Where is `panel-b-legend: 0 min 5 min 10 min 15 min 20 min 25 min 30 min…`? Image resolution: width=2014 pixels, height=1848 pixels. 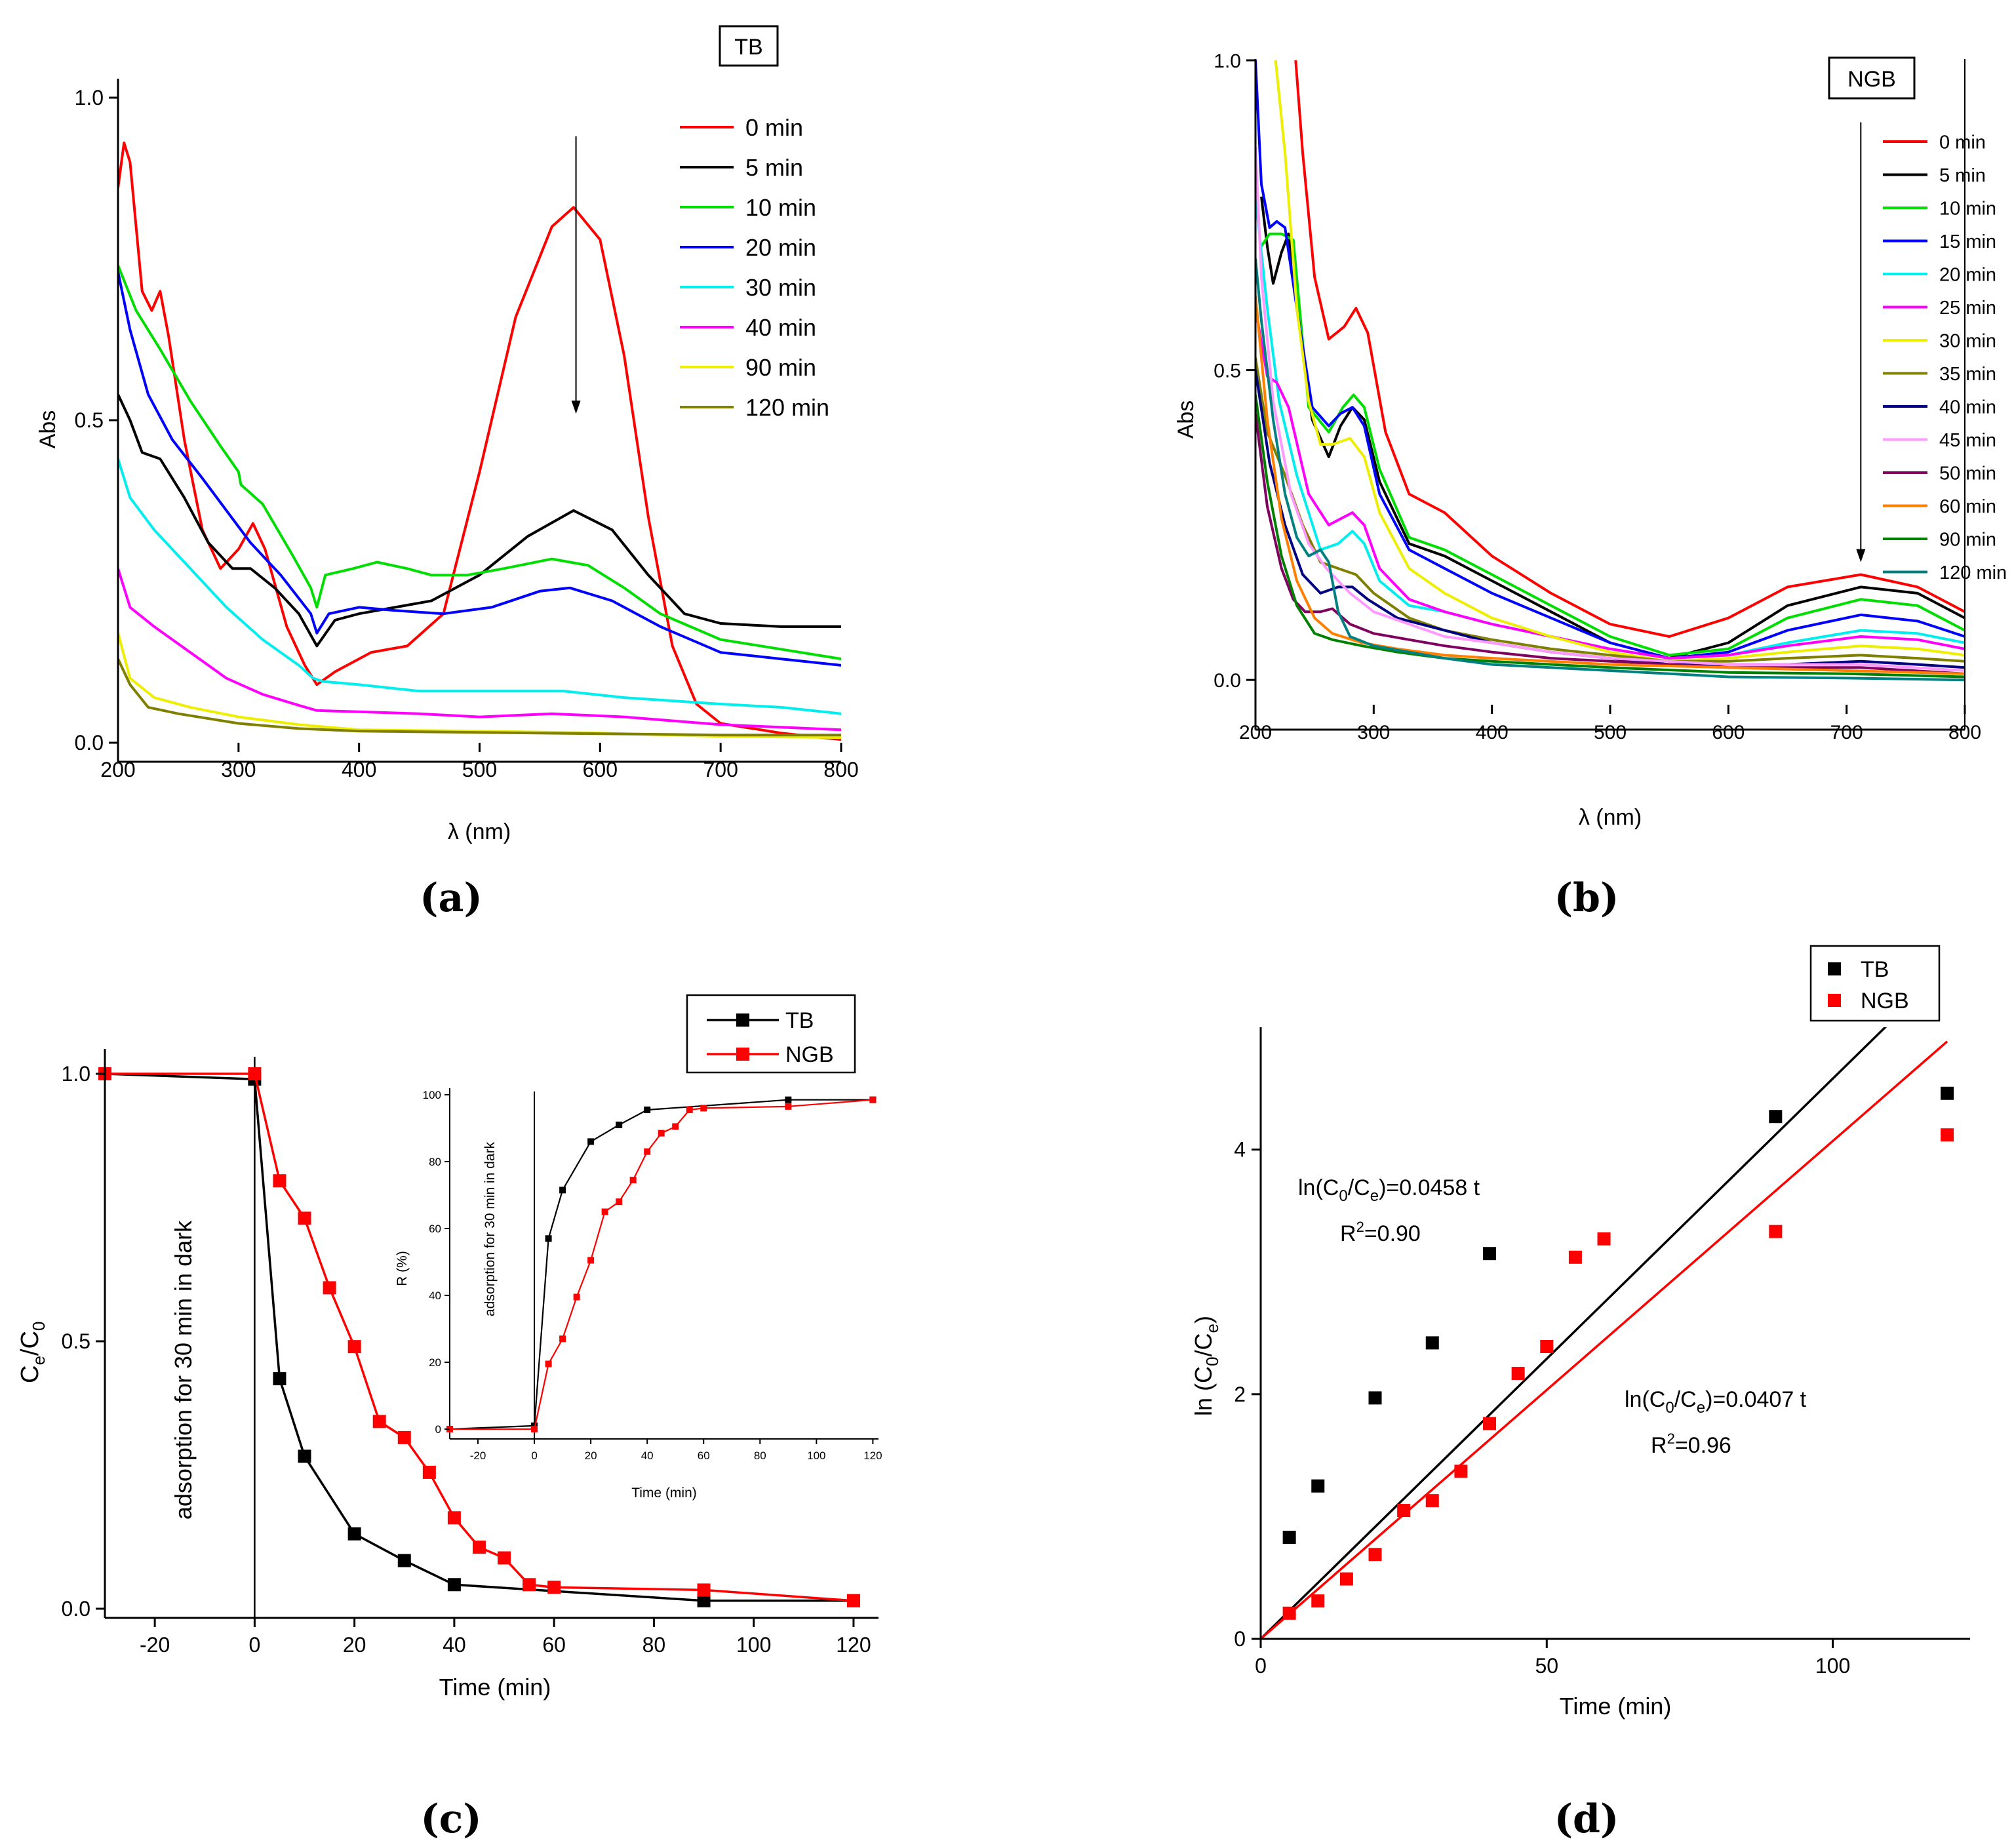 panel-b-legend: 0 min 5 min 10 min 15 min 20 min 25 min 30 min… is located at coordinates (1945, 357).